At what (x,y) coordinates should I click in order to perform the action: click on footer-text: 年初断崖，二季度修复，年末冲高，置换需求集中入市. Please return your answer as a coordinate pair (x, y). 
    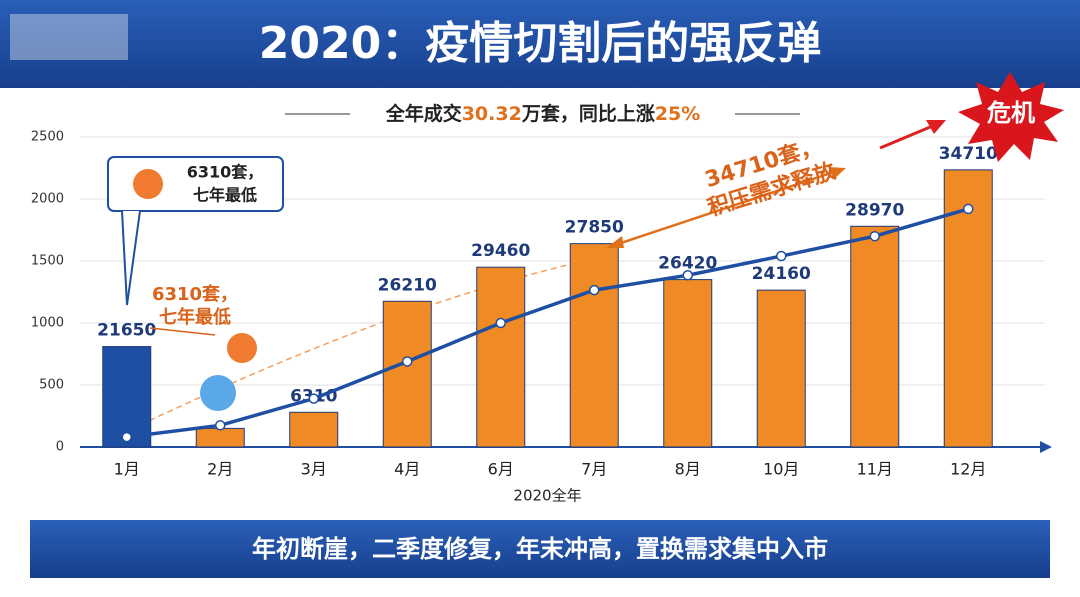
    Looking at the image, I should click on (540, 549).